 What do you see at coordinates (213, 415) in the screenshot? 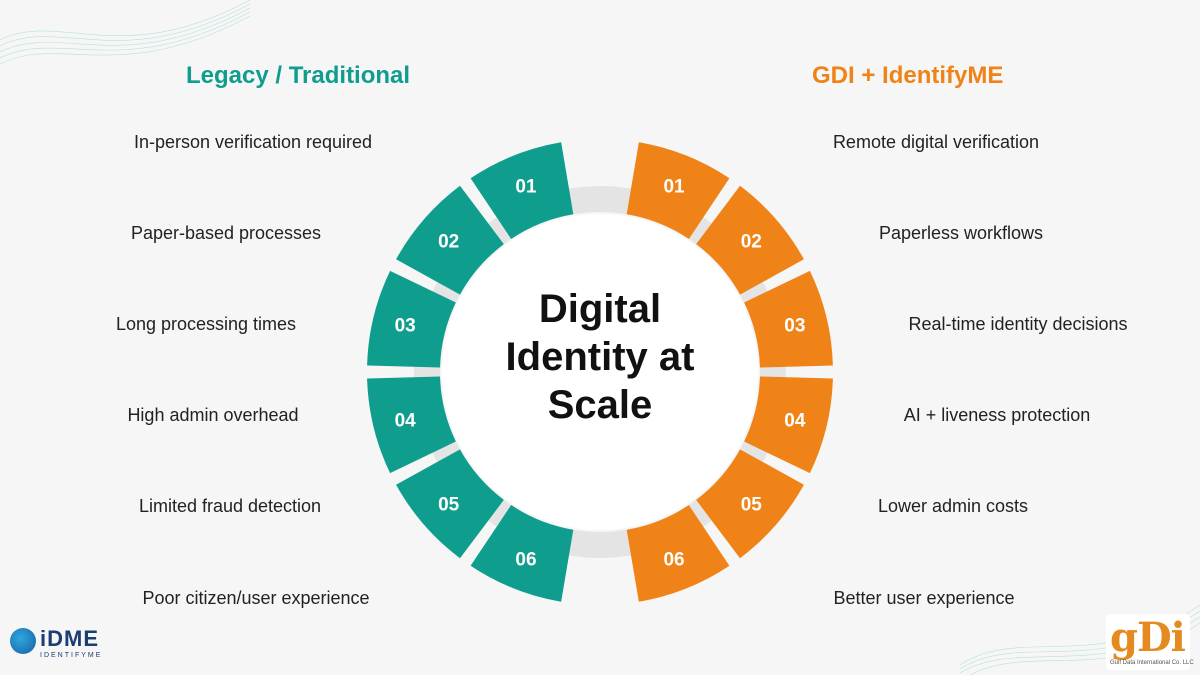
I see `left-item-4: High admin overhead` at bounding box center [213, 415].